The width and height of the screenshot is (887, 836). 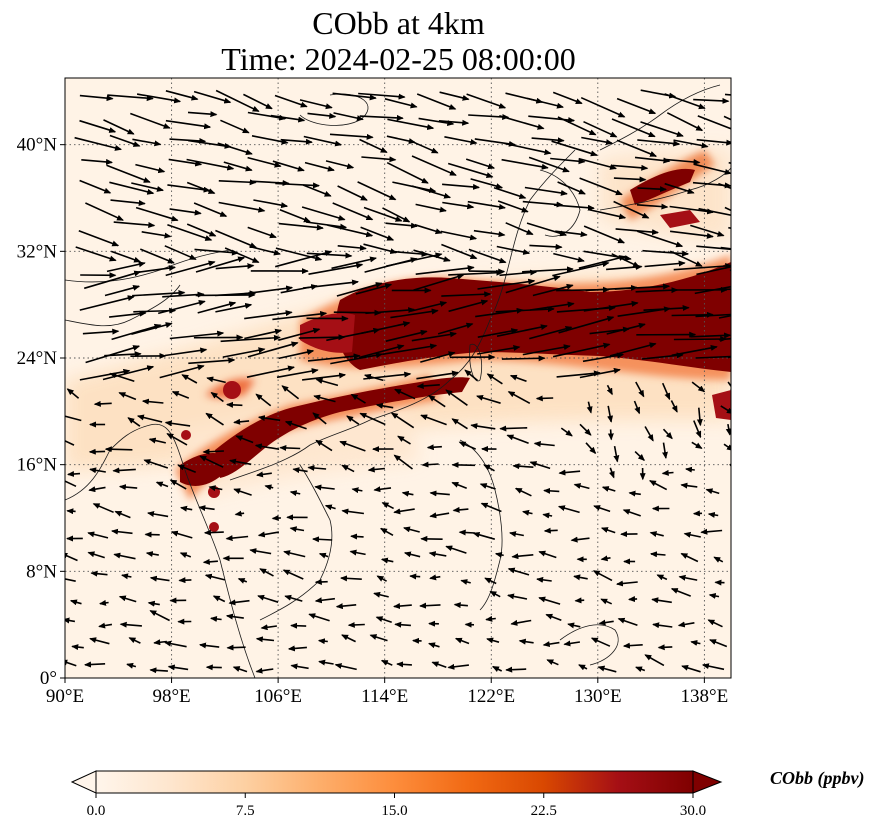 I want to click on y-axis-ticks: 0° 8°N 16°N 24°N 32°N 40°N, so click(x=41, y=412).